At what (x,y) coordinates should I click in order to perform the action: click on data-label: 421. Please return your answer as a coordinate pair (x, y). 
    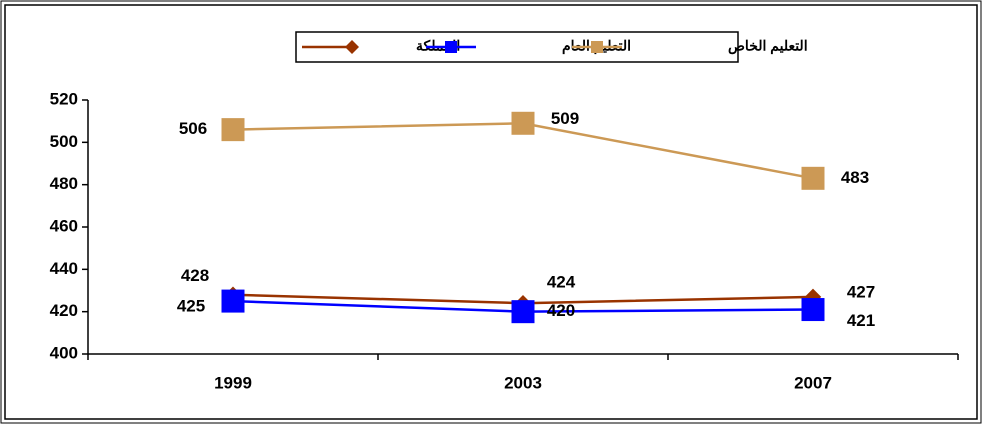
    Looking at the image, I should click on (861, 320).